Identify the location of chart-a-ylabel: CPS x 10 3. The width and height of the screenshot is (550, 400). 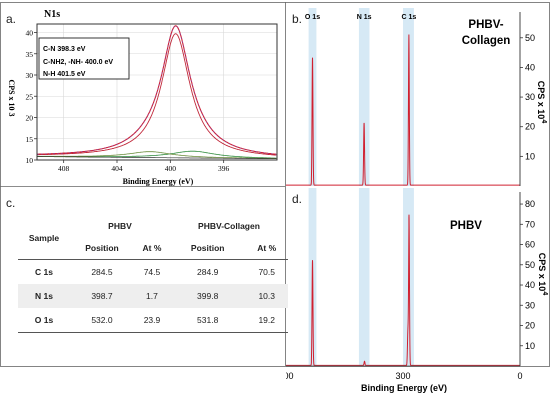
(11, 97).